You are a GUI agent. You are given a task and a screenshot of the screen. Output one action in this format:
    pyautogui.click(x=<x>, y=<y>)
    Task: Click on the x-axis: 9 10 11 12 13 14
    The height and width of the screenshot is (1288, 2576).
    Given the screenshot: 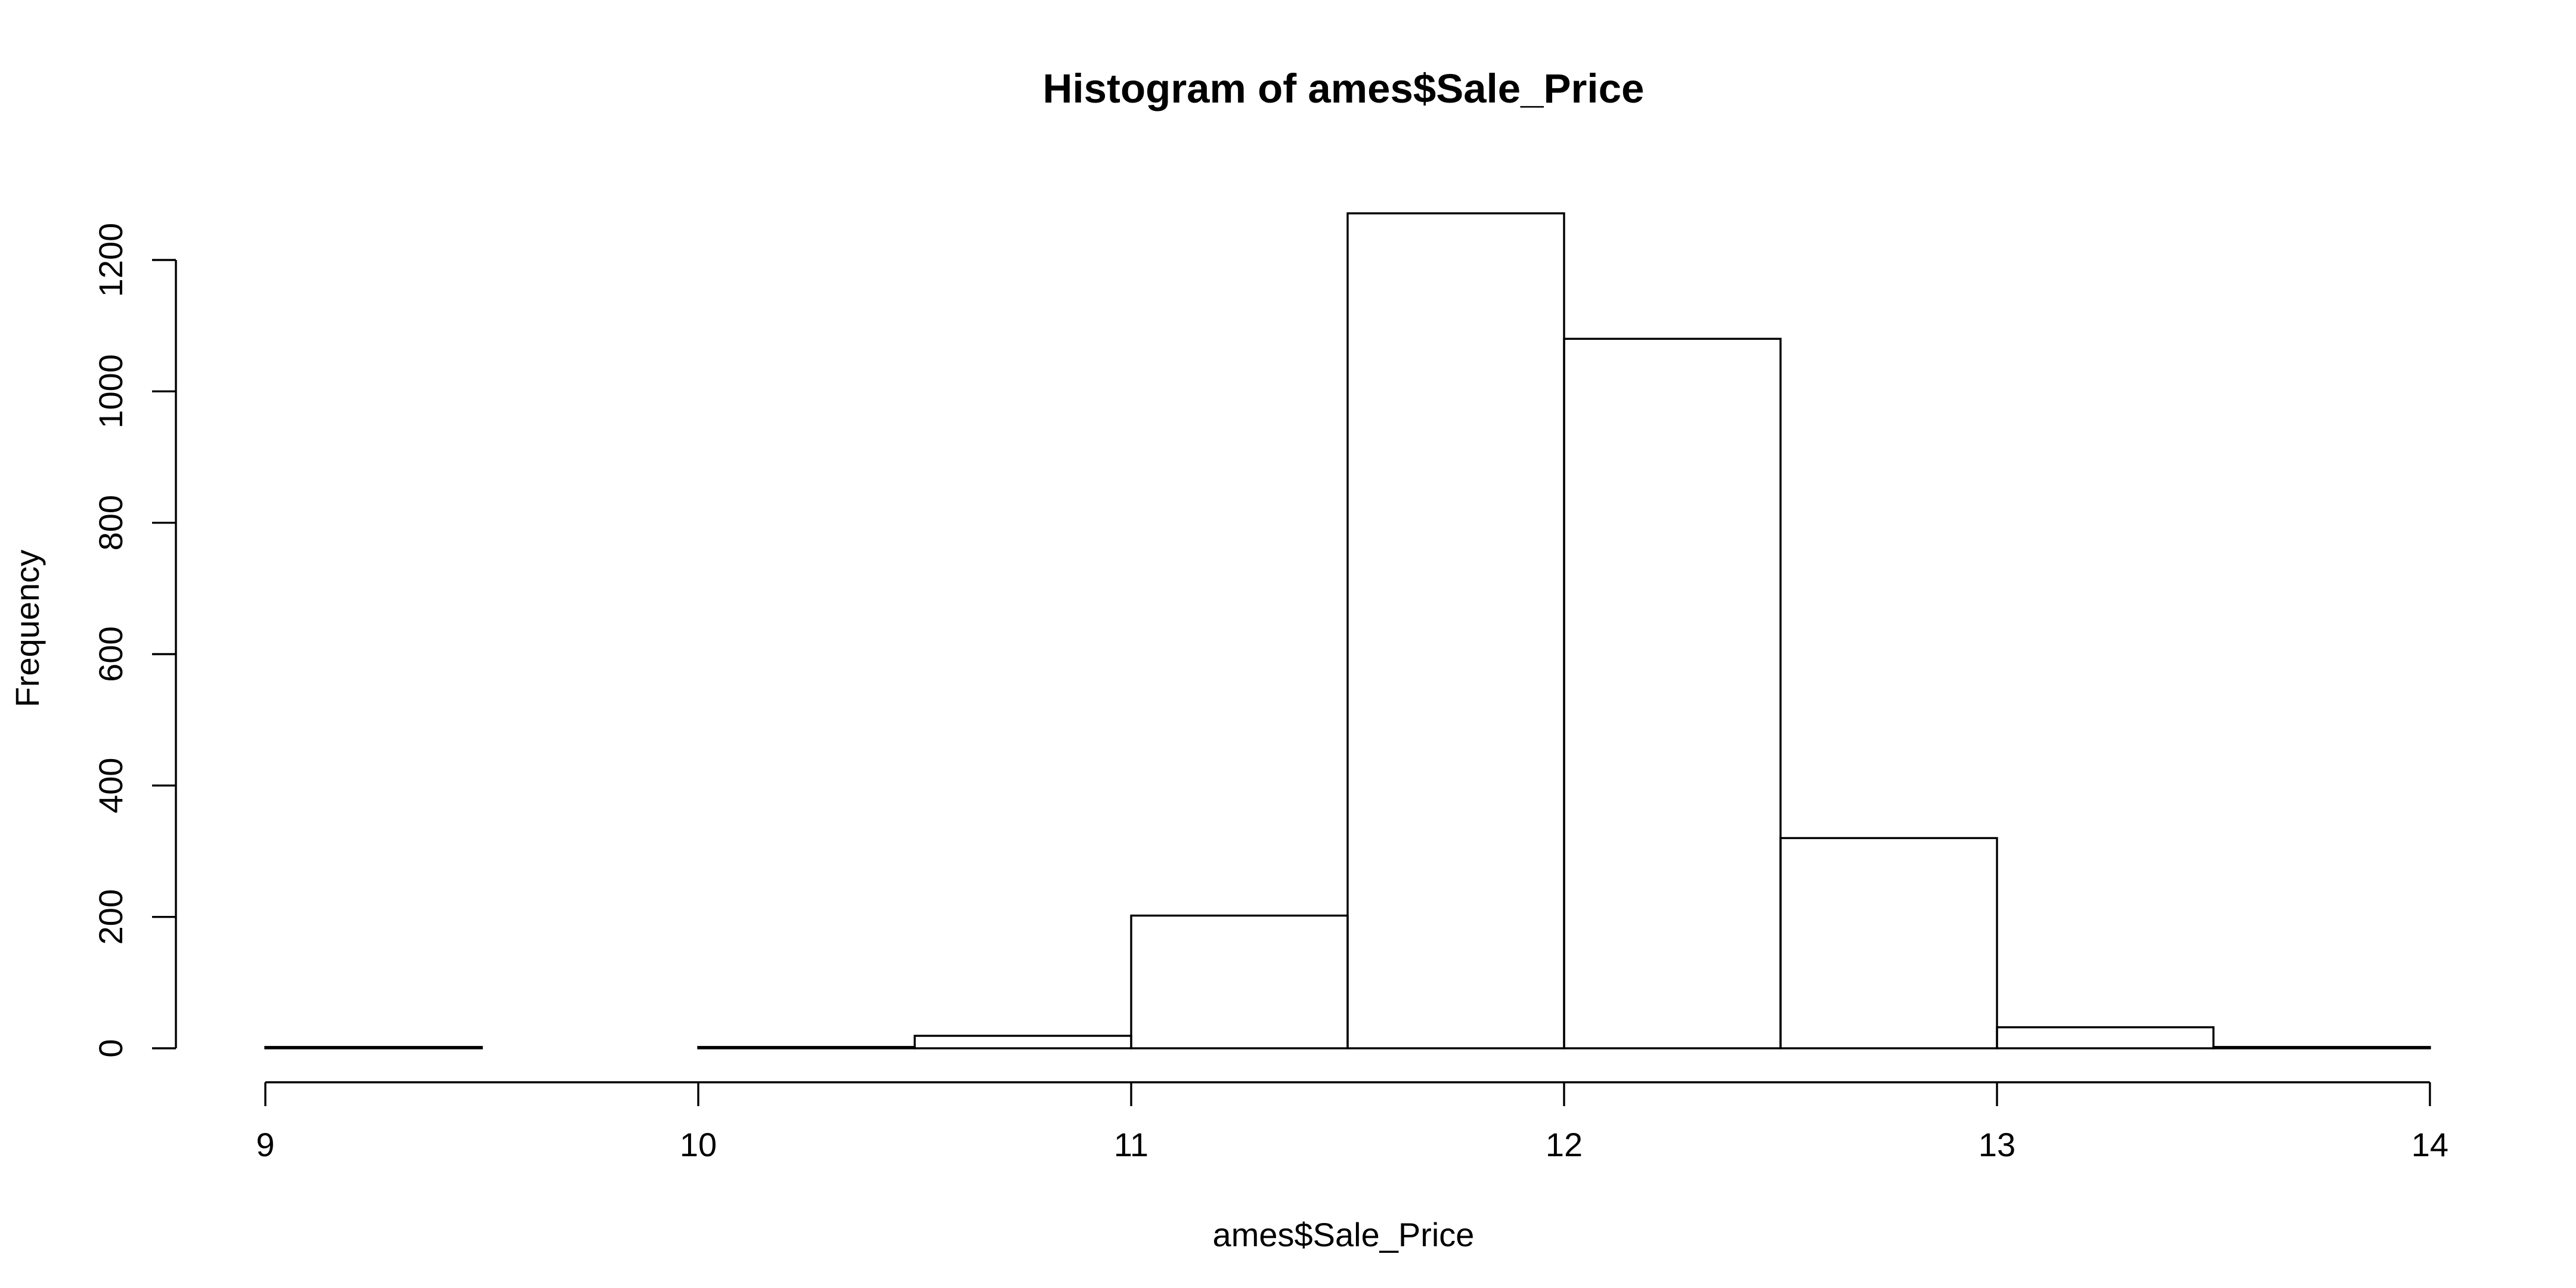 What is the action you would take?
    pyautogui.click(x=1352, y=1122)
    